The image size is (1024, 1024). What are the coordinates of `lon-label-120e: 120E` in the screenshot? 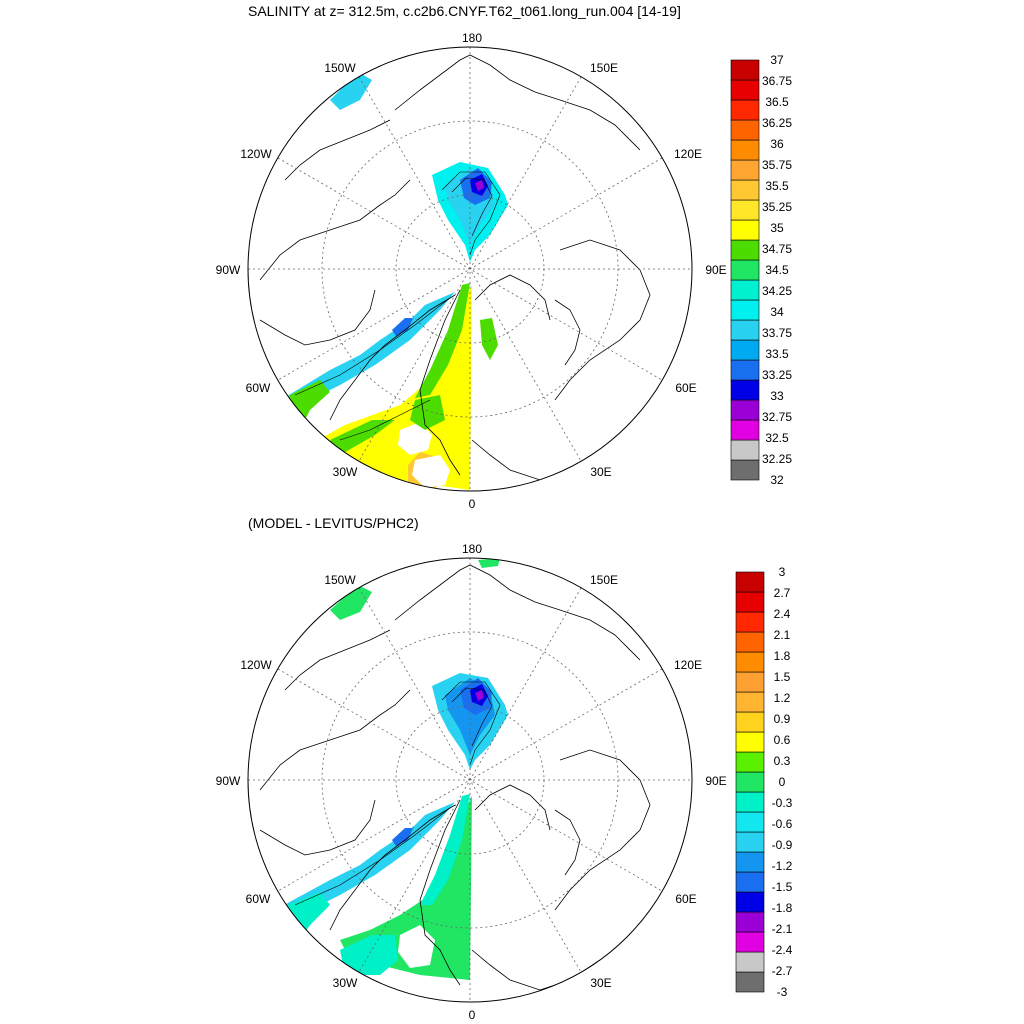 It's located at (688, 665).